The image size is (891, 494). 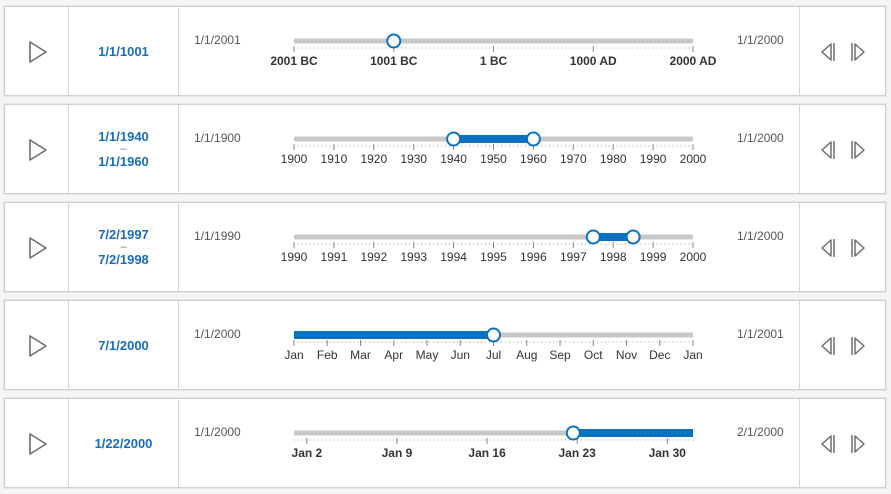 I want to click on tick-label: 1993, so click(x=413, y=257).